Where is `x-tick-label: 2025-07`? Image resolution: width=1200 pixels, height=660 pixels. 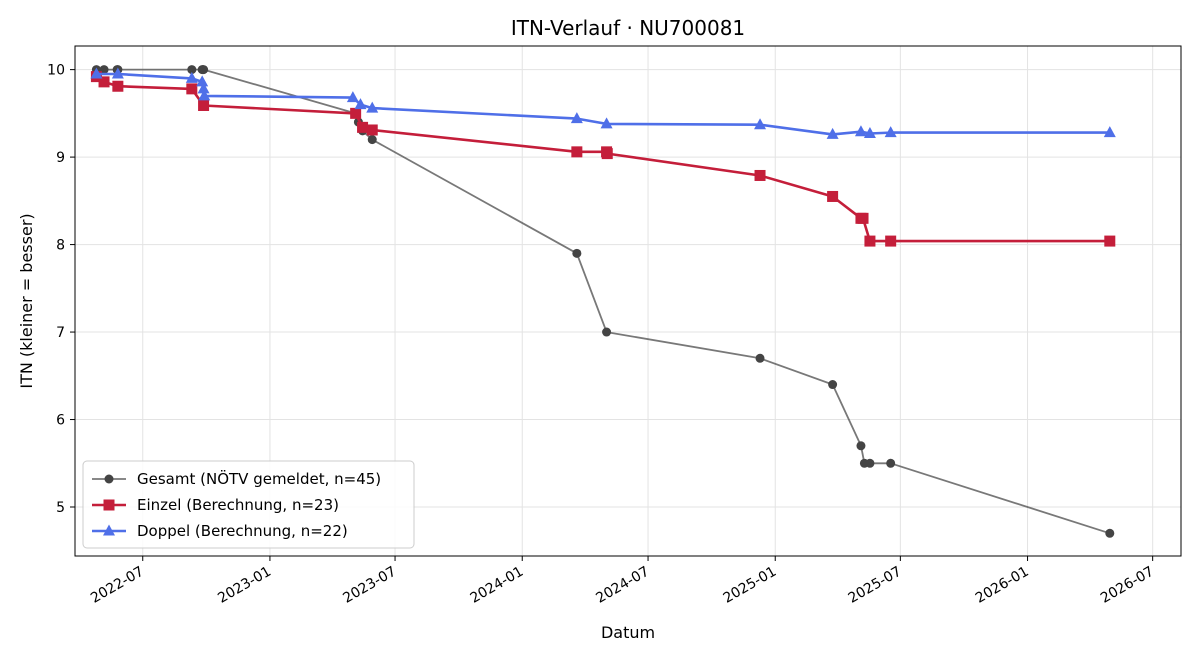 x-tick-label: 2025-07 is located at coordinates (875, 585).